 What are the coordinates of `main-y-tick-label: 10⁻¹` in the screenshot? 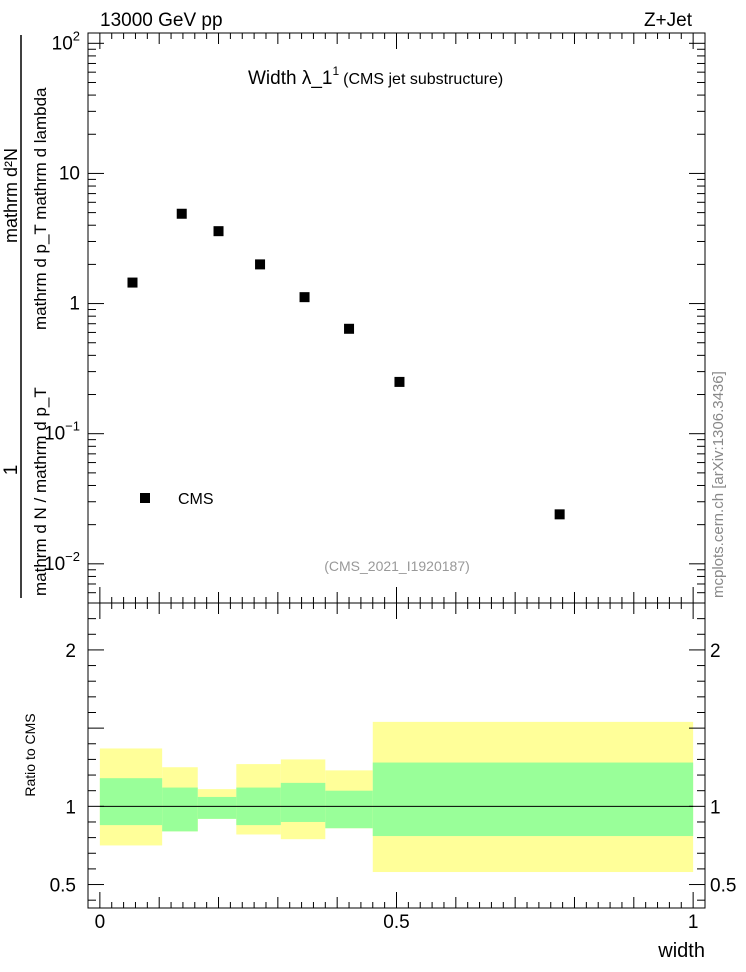 It's located at (62, 432).